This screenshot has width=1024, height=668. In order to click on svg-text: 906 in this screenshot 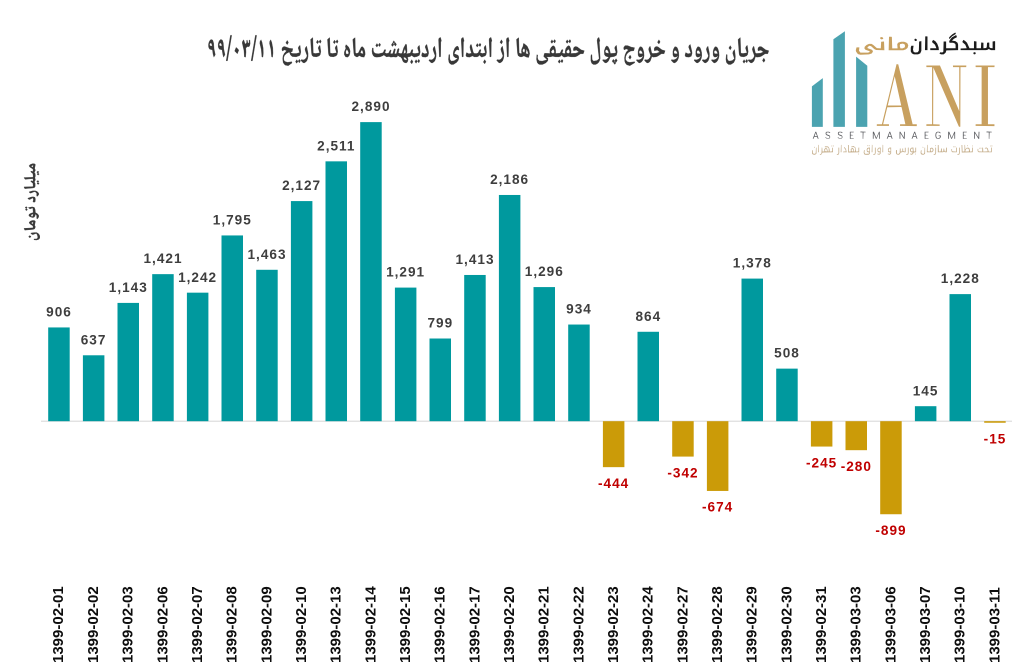, I will do `click(59, 312)`.